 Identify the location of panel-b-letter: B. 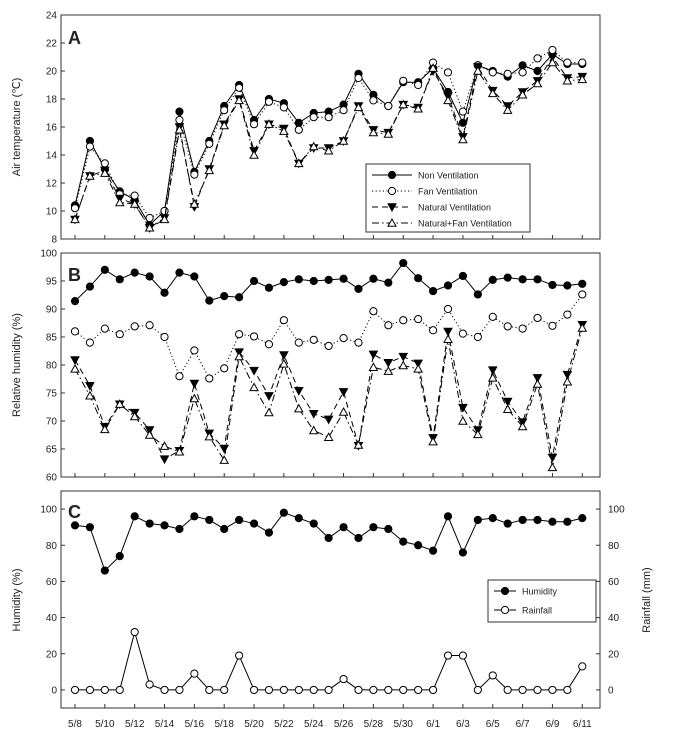
(74, 275).